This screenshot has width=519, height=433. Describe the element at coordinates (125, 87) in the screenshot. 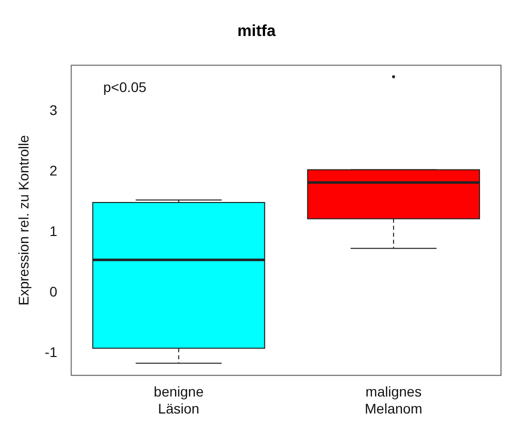

I see `annotation: p<0.05` at that location.